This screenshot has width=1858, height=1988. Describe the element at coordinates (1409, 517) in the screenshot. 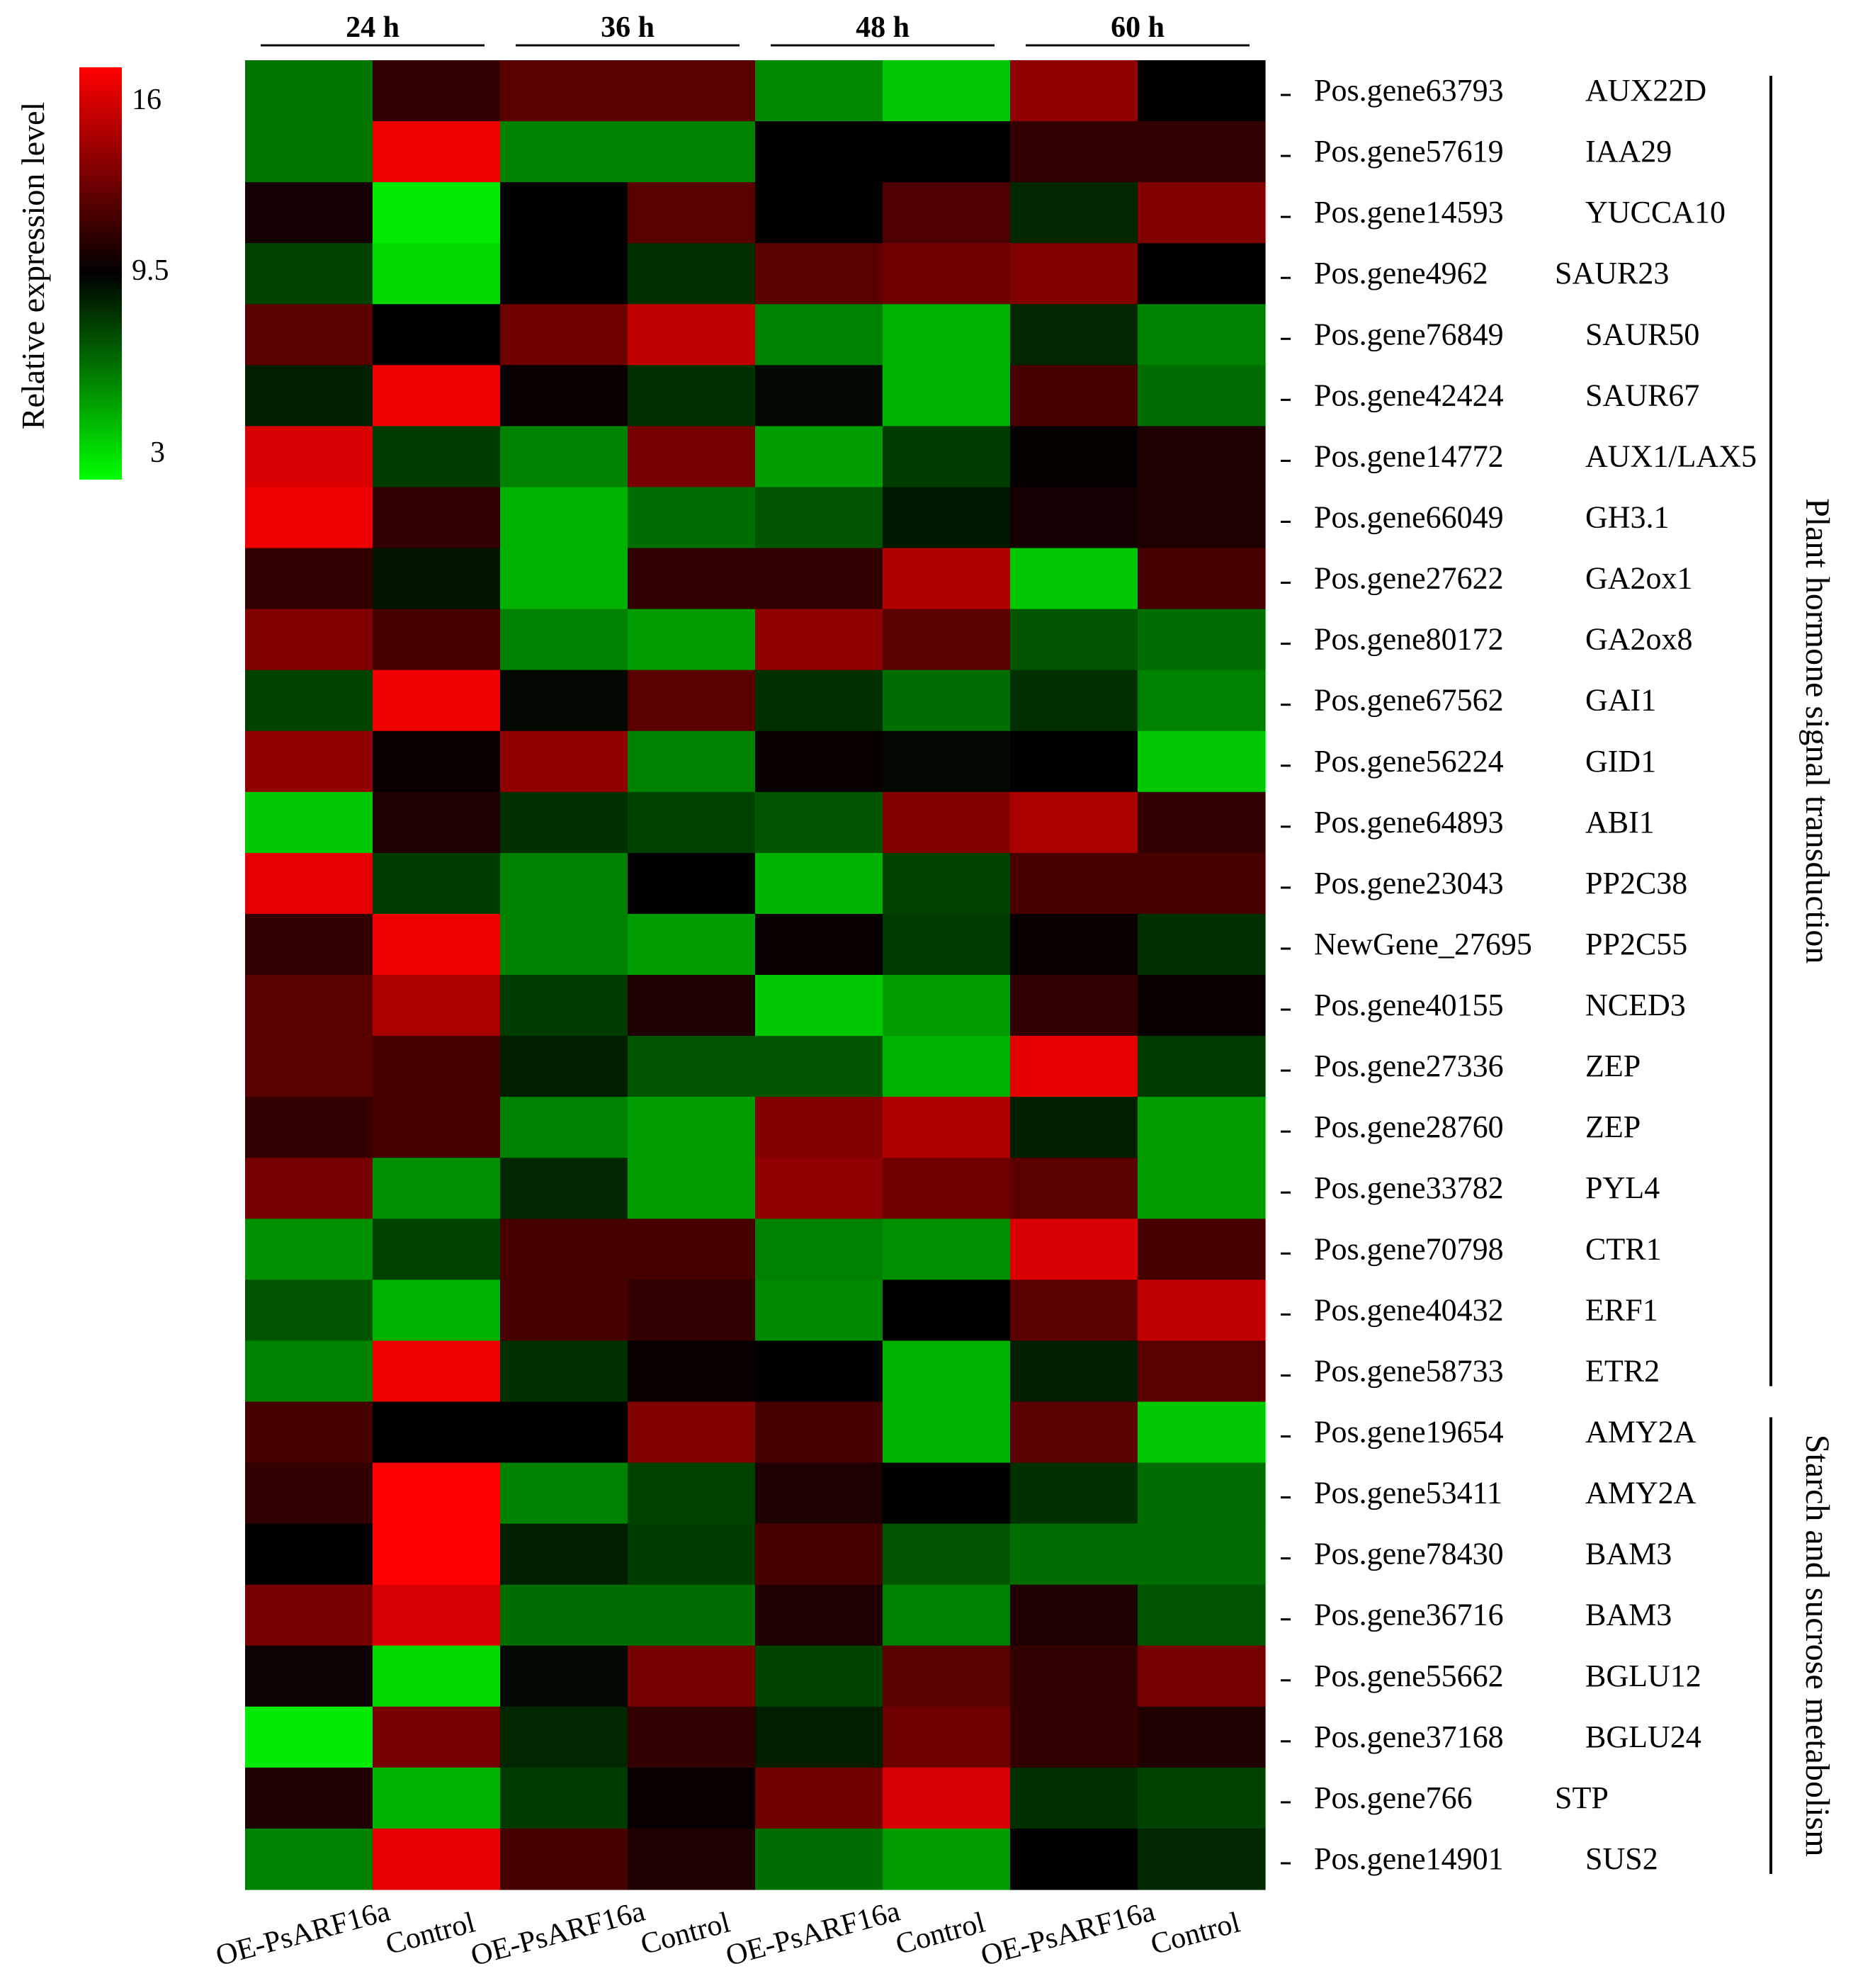

I see `row-gene-id: Pos.gene66049` at that location.